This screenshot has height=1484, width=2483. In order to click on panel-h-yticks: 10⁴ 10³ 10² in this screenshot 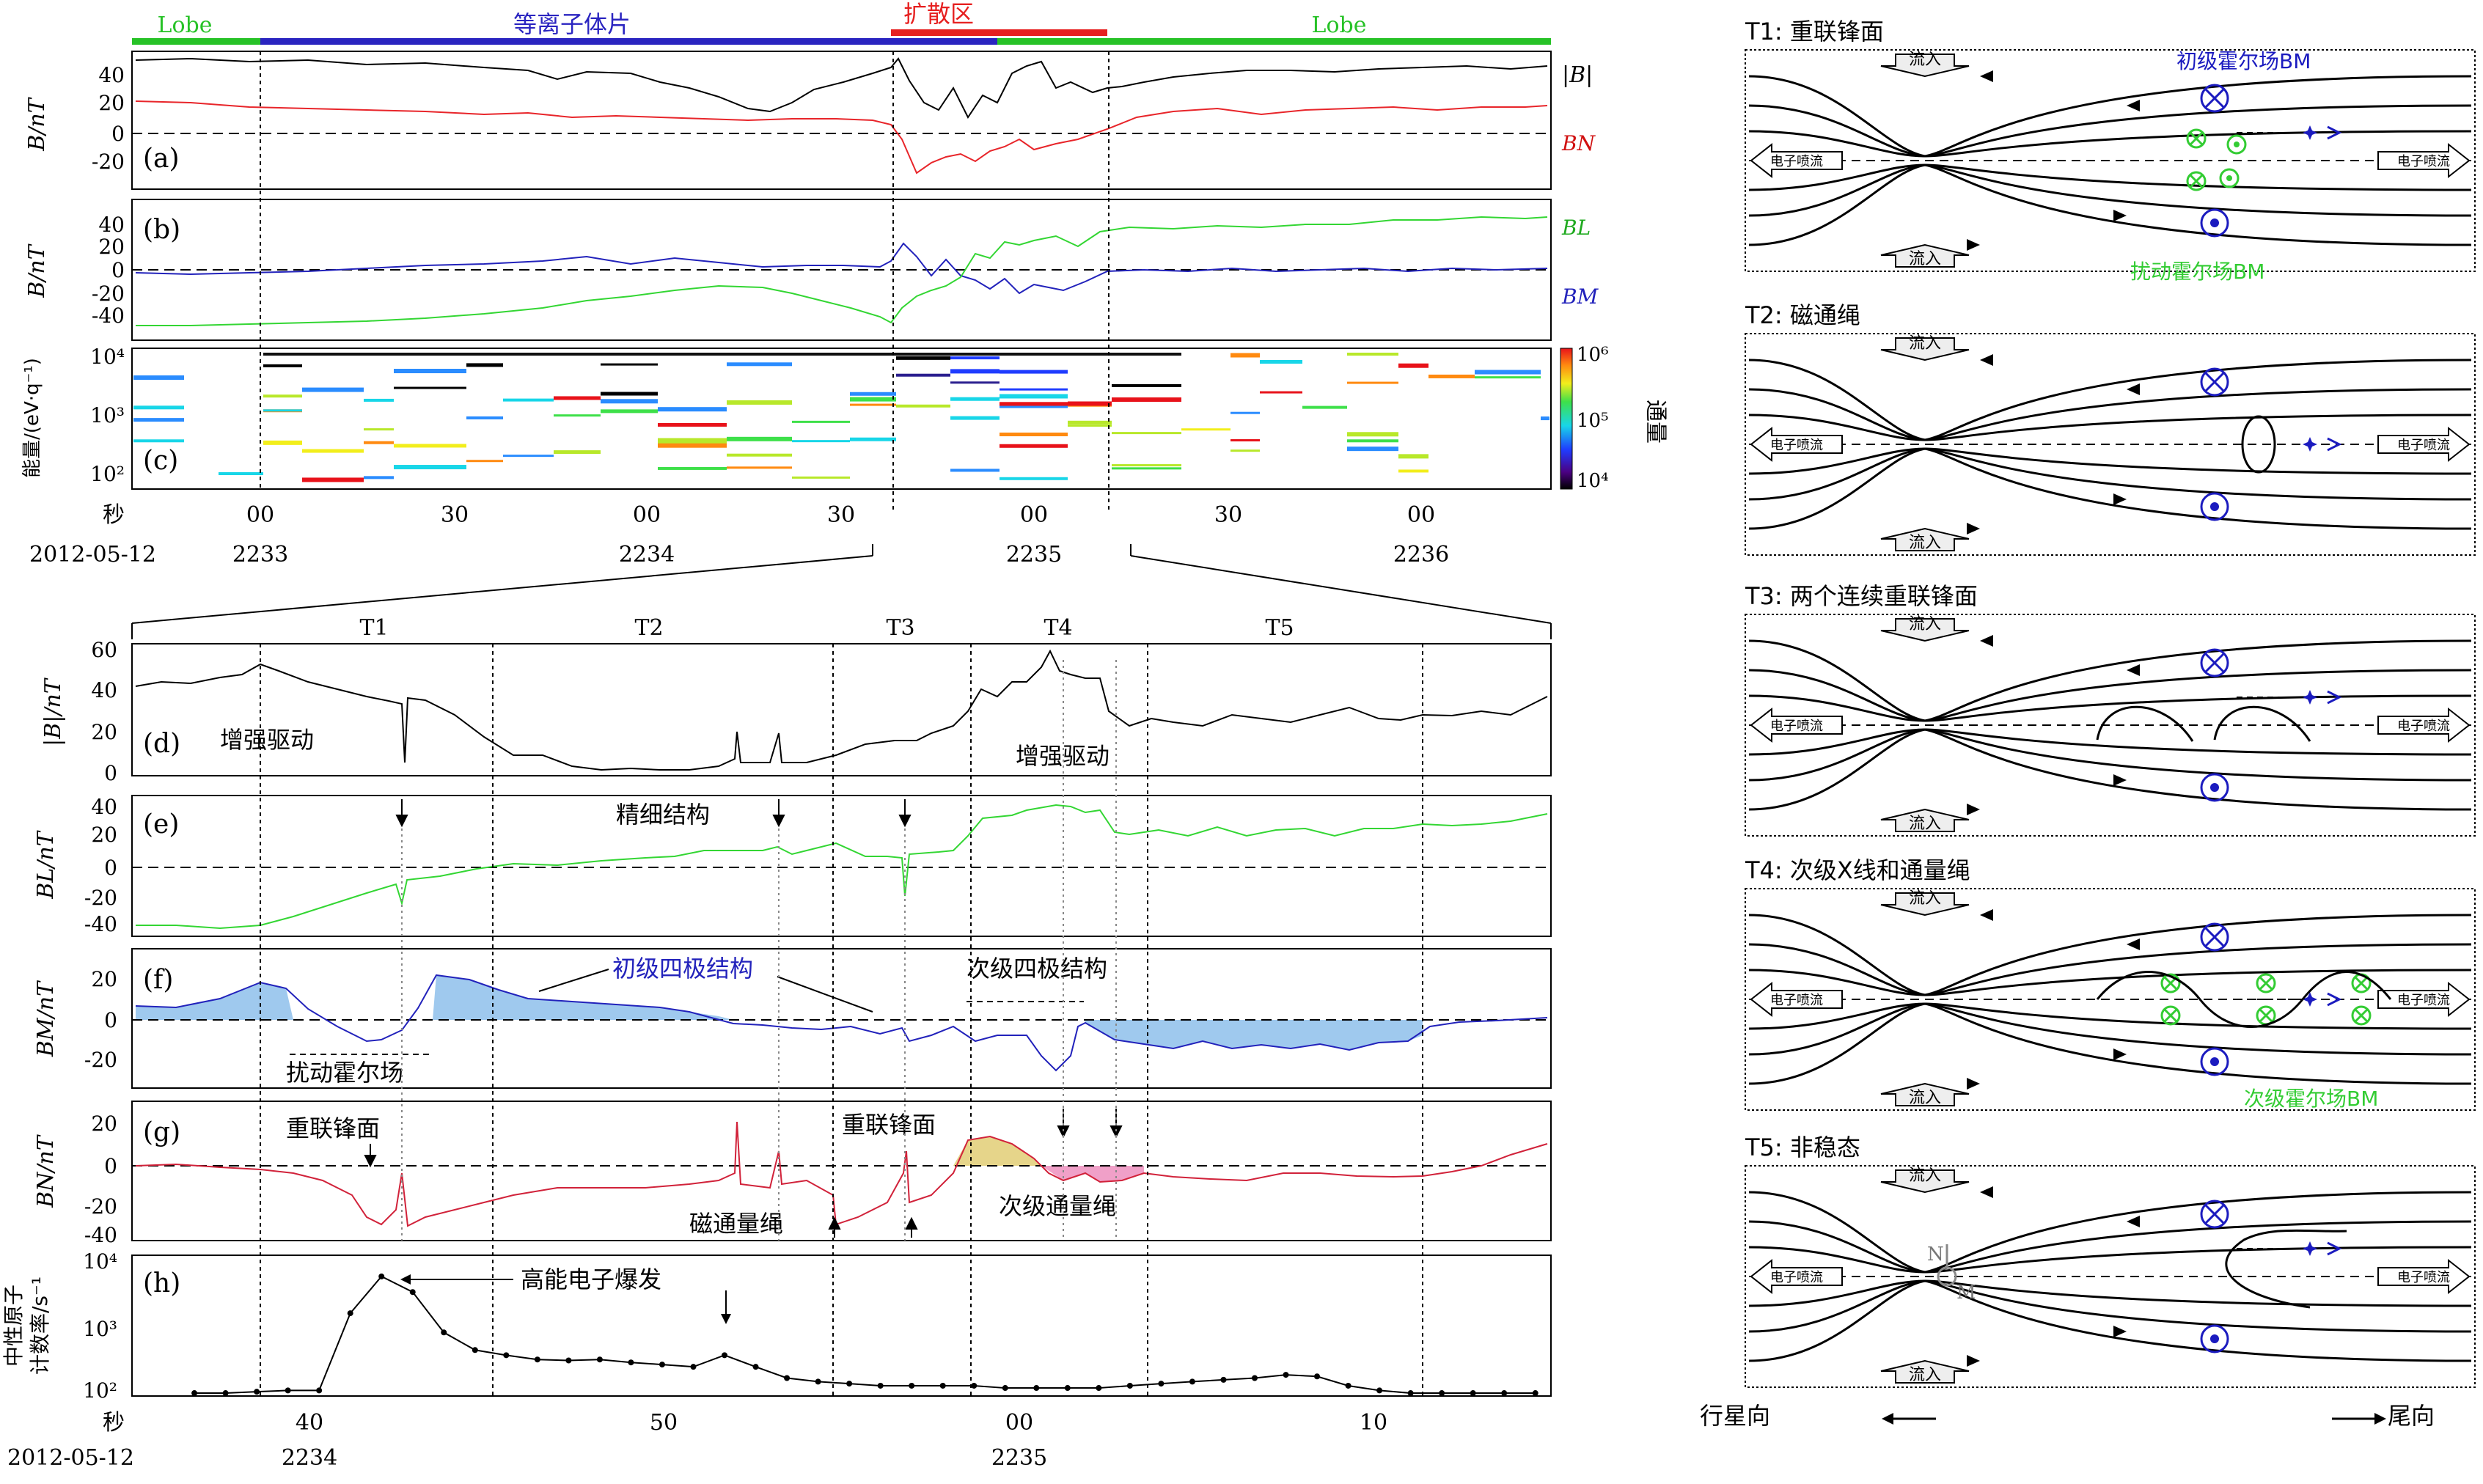, I will do `click(100, 1326)`.